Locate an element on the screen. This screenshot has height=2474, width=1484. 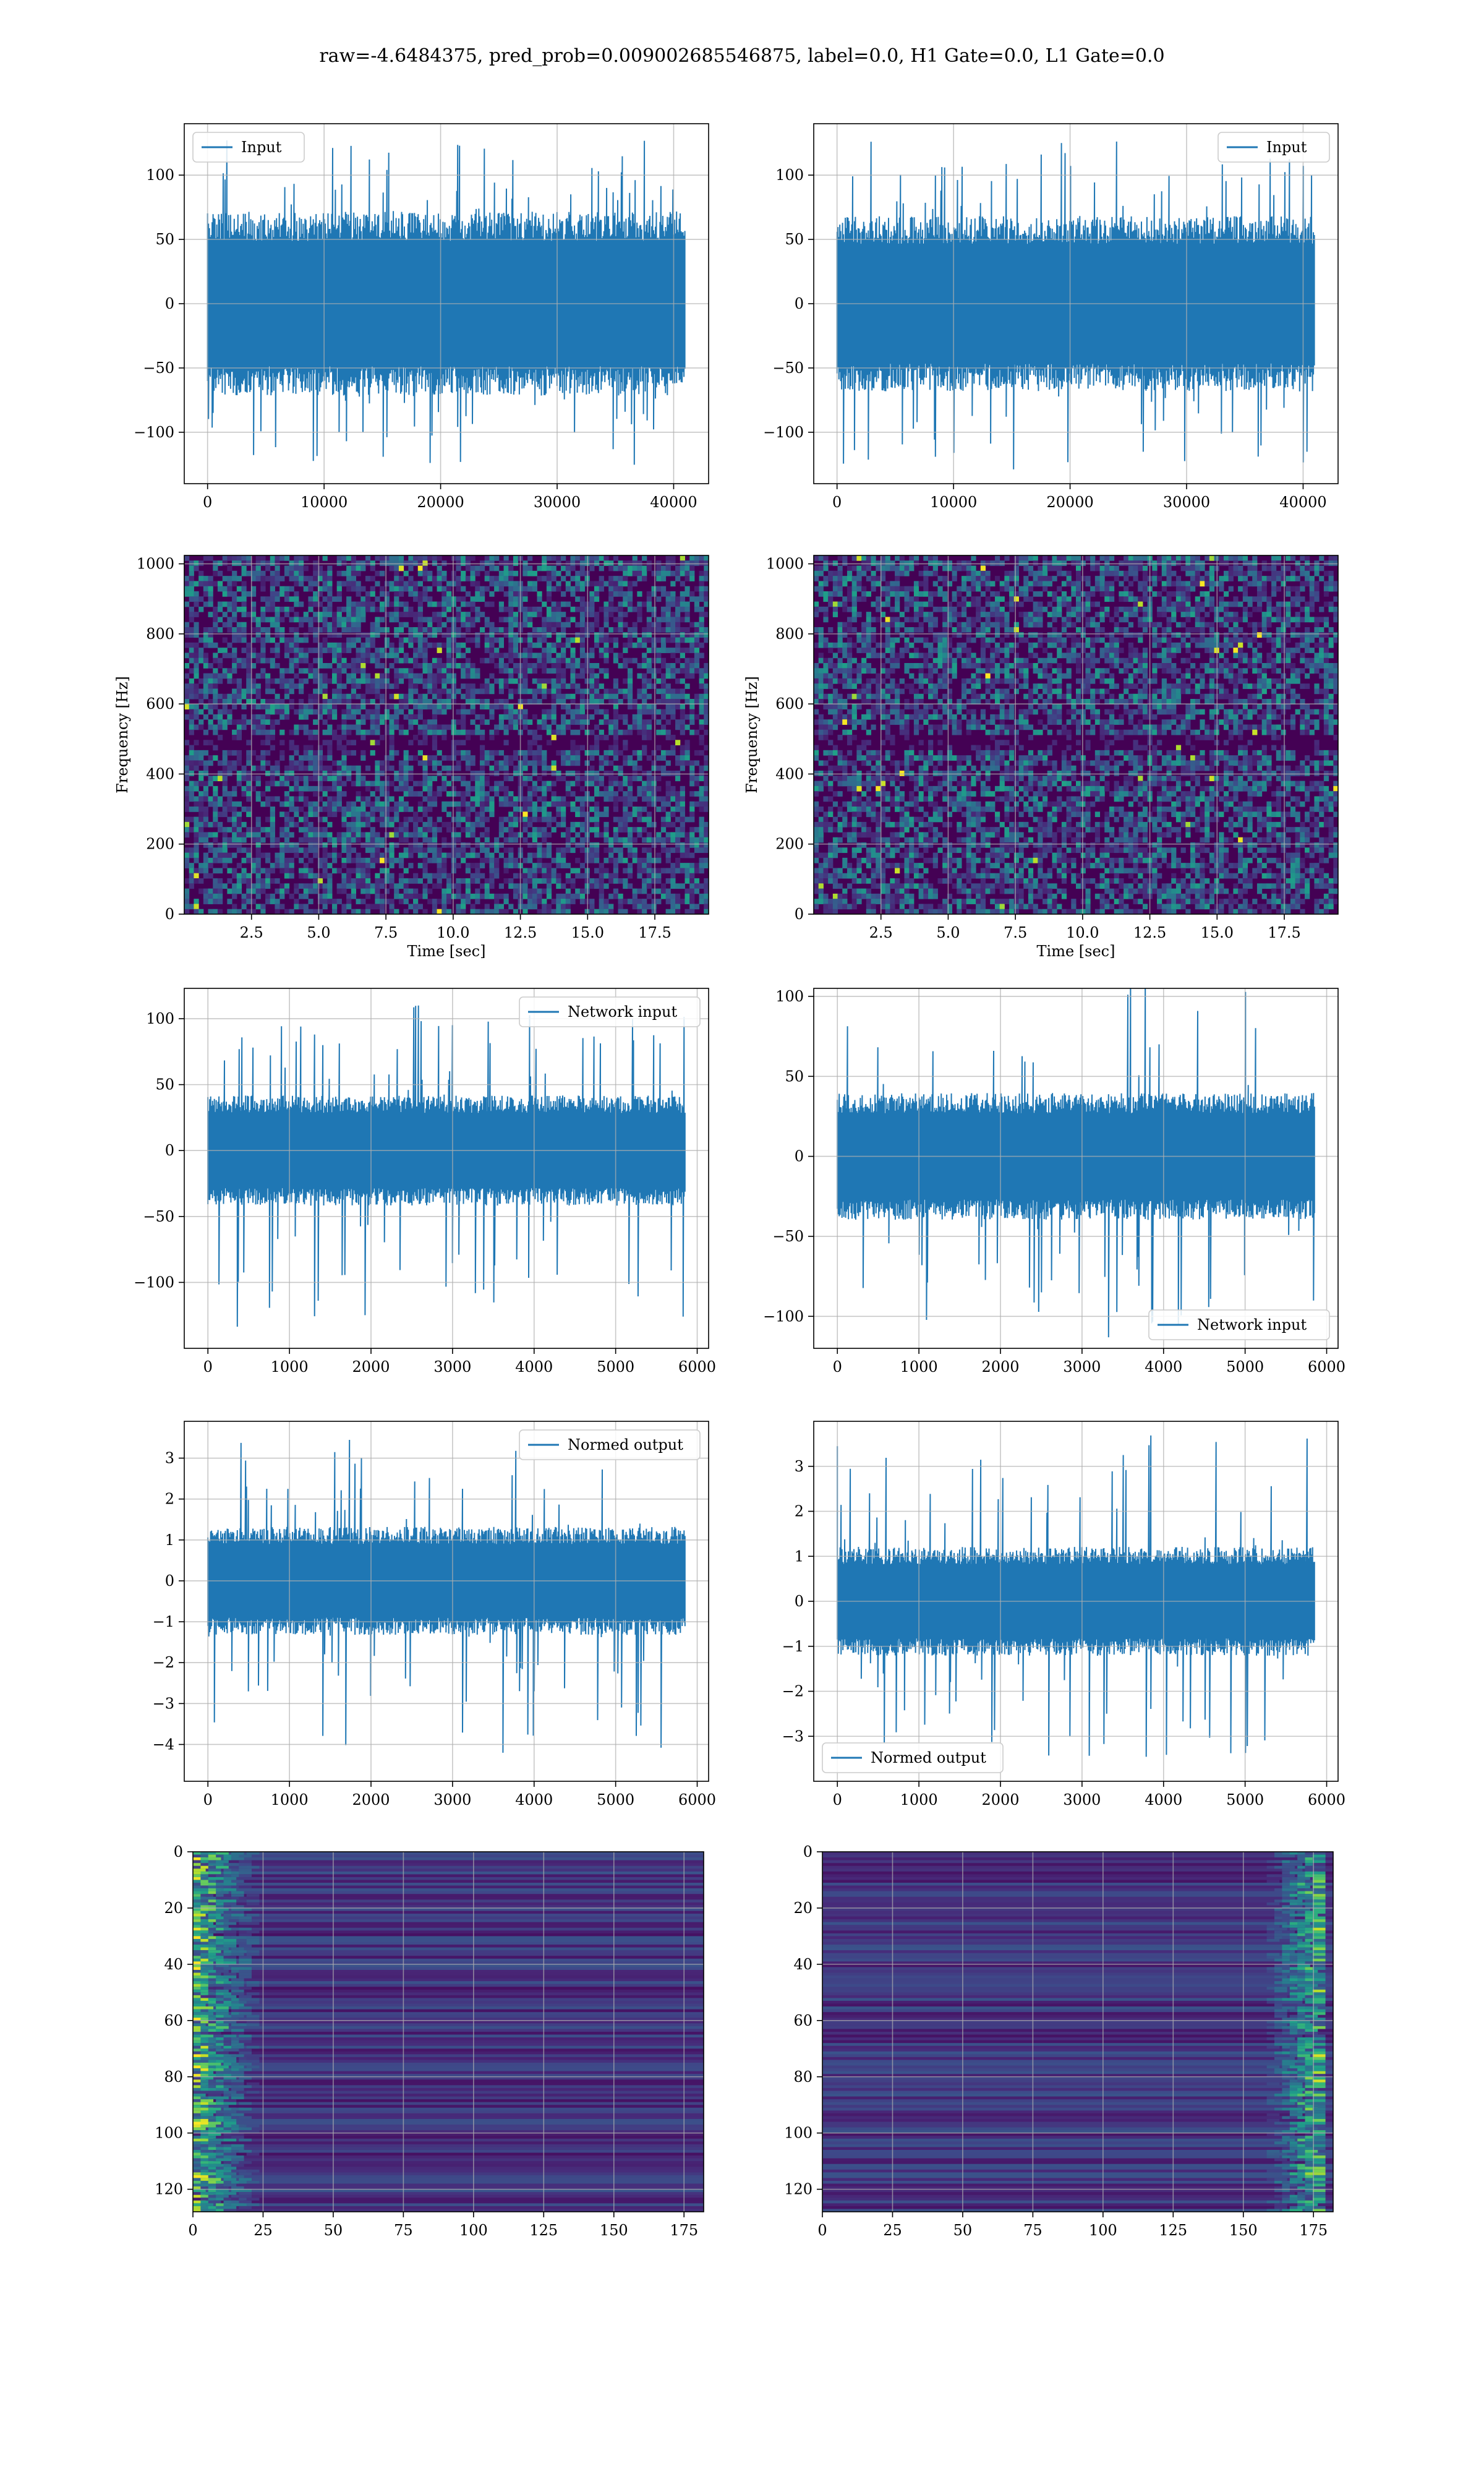
y-tick-label: 200 is located at coordinates (160, 844).